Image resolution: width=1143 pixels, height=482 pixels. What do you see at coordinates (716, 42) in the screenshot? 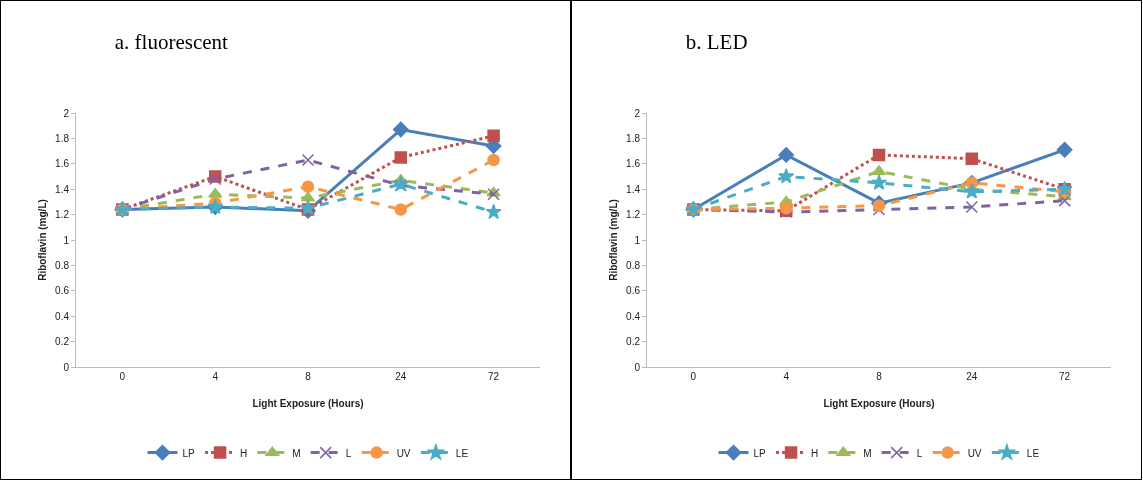
I see `chart-title: b. LED` at bounding box center [716, 42].